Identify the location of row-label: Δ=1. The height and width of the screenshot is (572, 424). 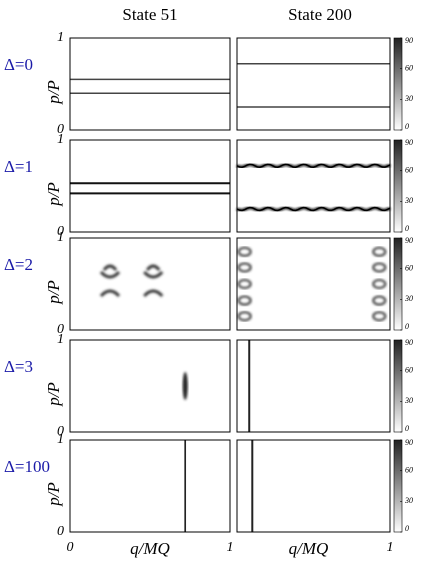
(18, 166).